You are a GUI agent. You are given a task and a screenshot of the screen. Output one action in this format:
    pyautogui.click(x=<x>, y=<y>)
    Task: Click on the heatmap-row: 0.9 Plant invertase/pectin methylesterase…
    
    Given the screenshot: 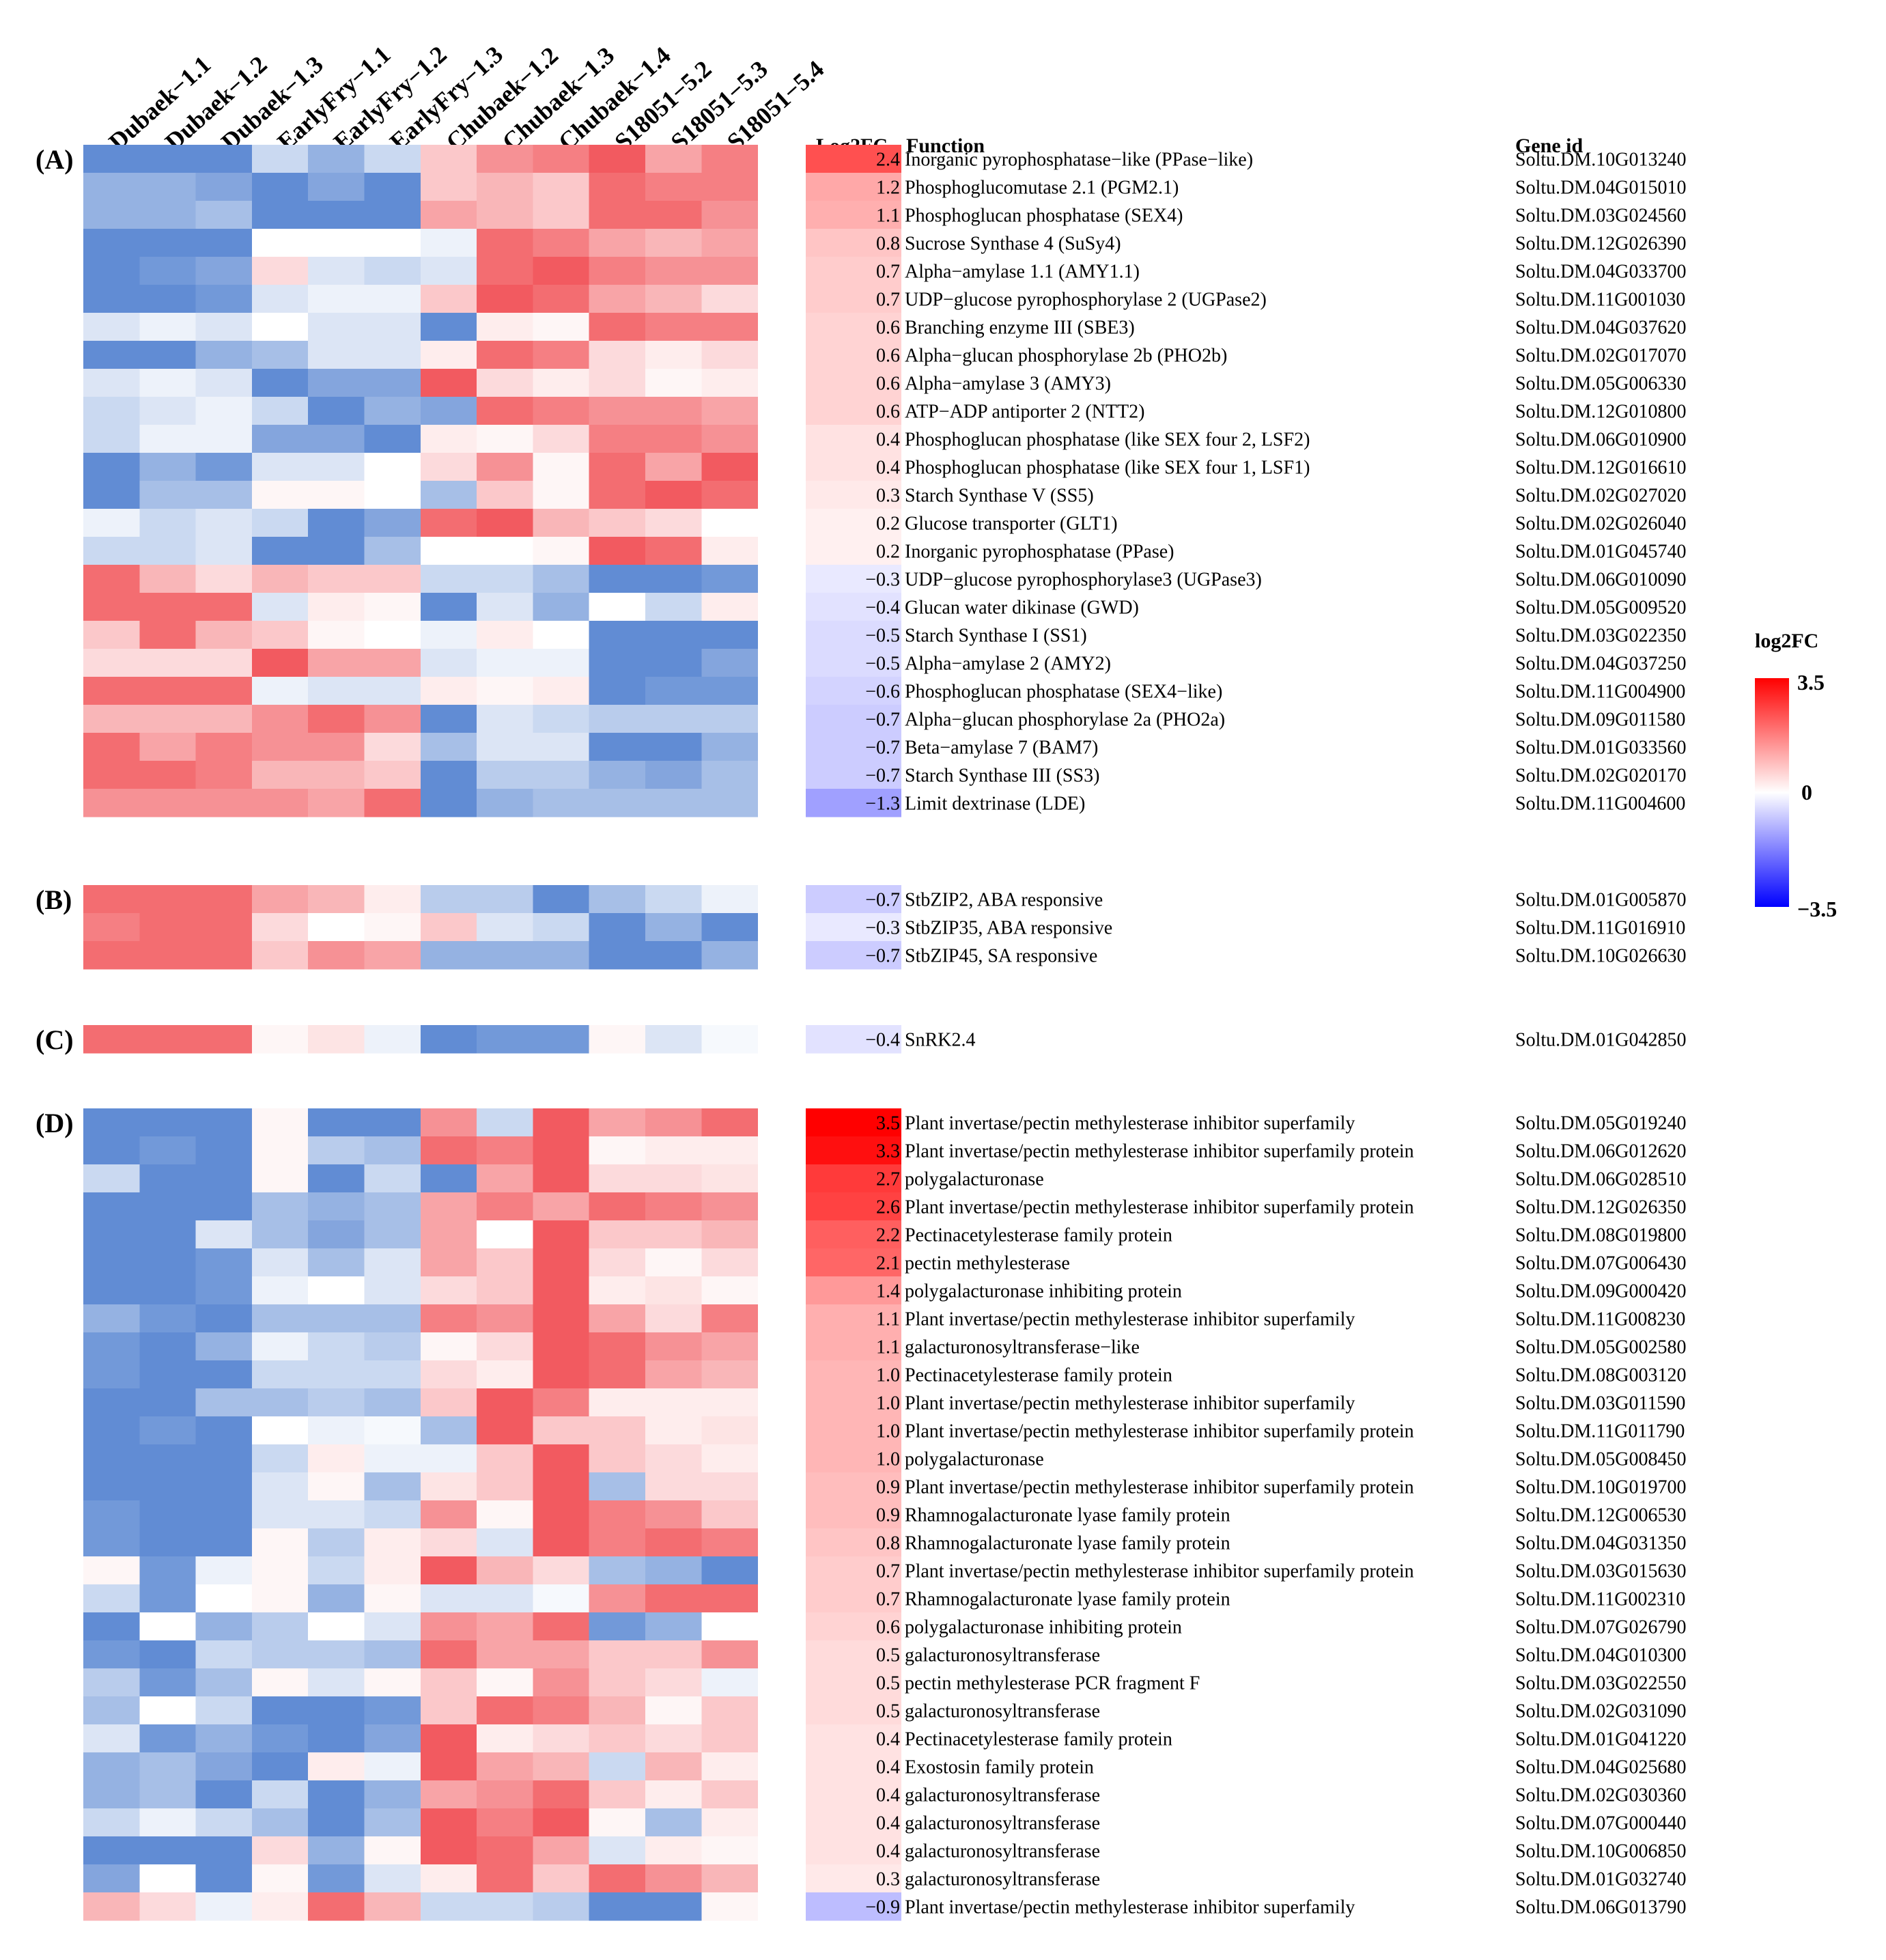 What is the action you would take?
    pyautogui.click(x=884, y=1486)
    